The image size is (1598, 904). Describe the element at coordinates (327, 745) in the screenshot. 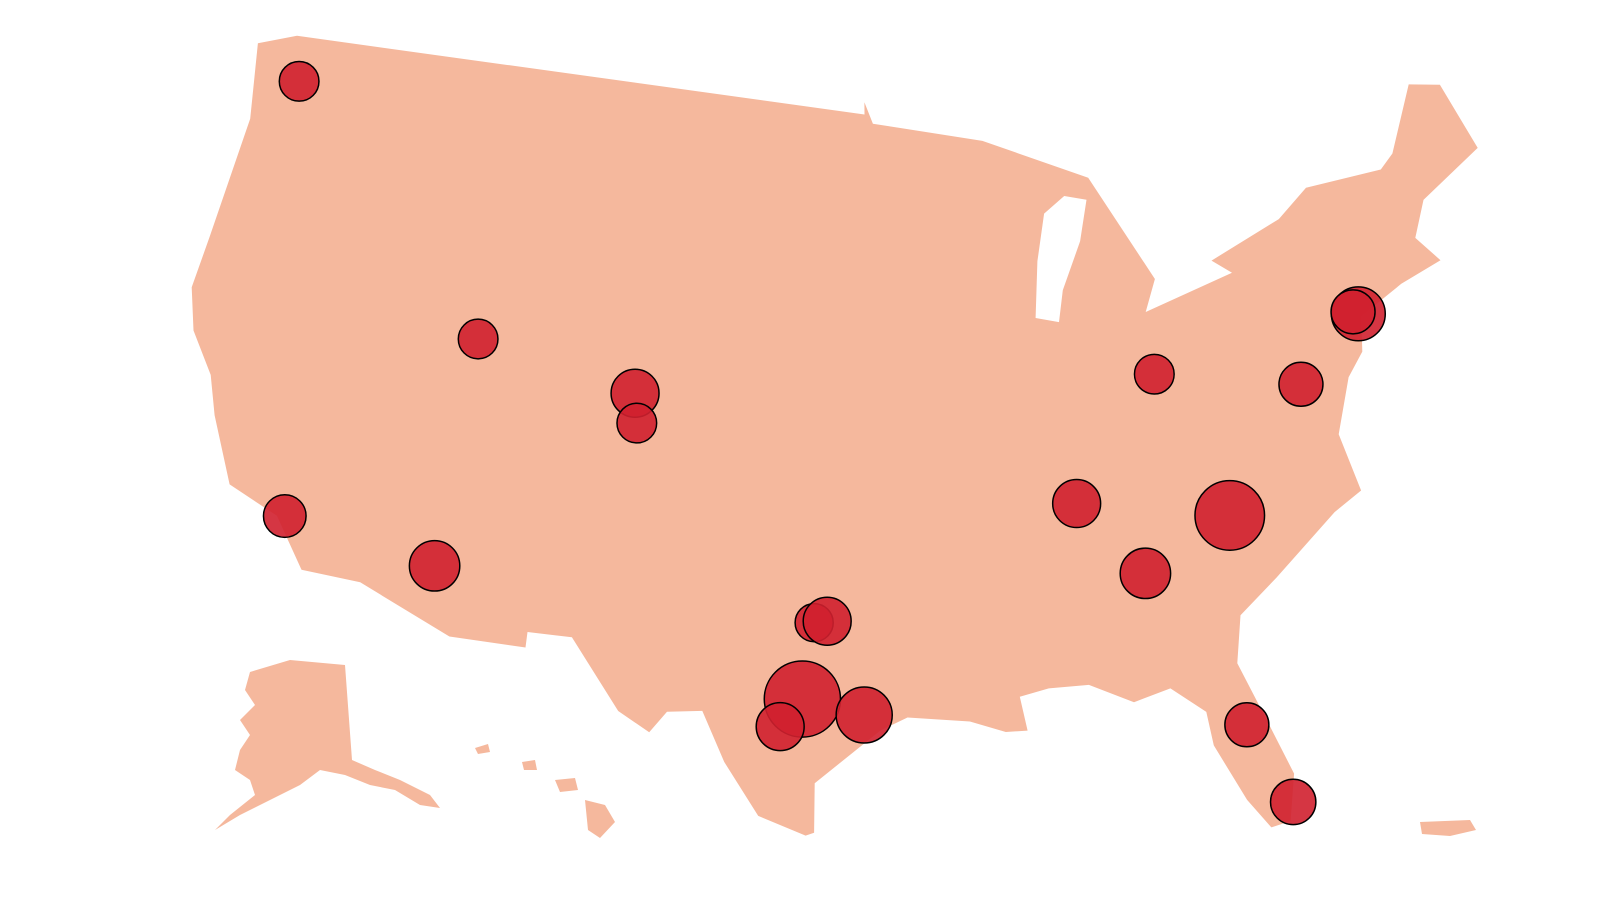

I see `alaska` at that location.